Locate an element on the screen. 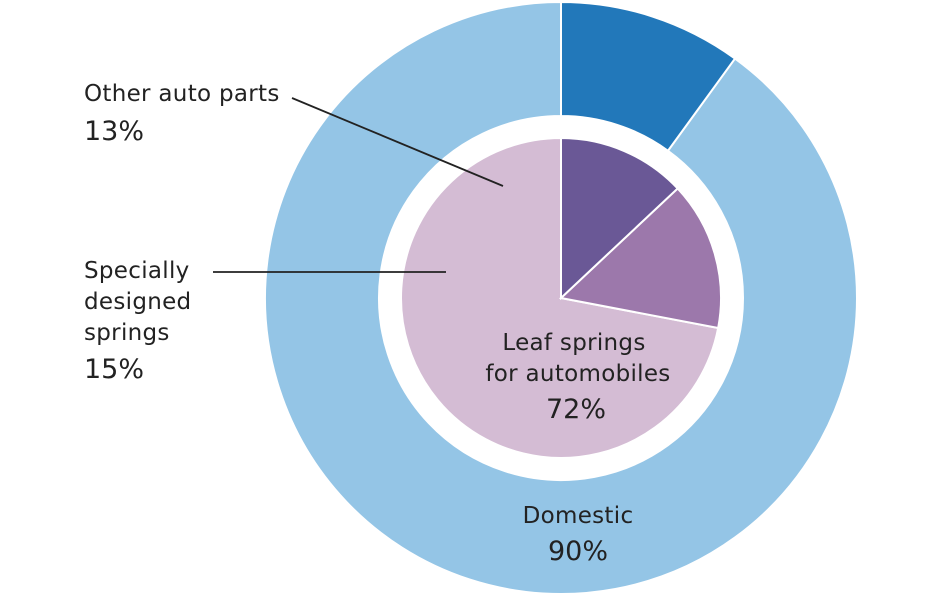 This screenshot has height=600, width=940. pct-domestic: 90% is located at coordinates (578, 551).